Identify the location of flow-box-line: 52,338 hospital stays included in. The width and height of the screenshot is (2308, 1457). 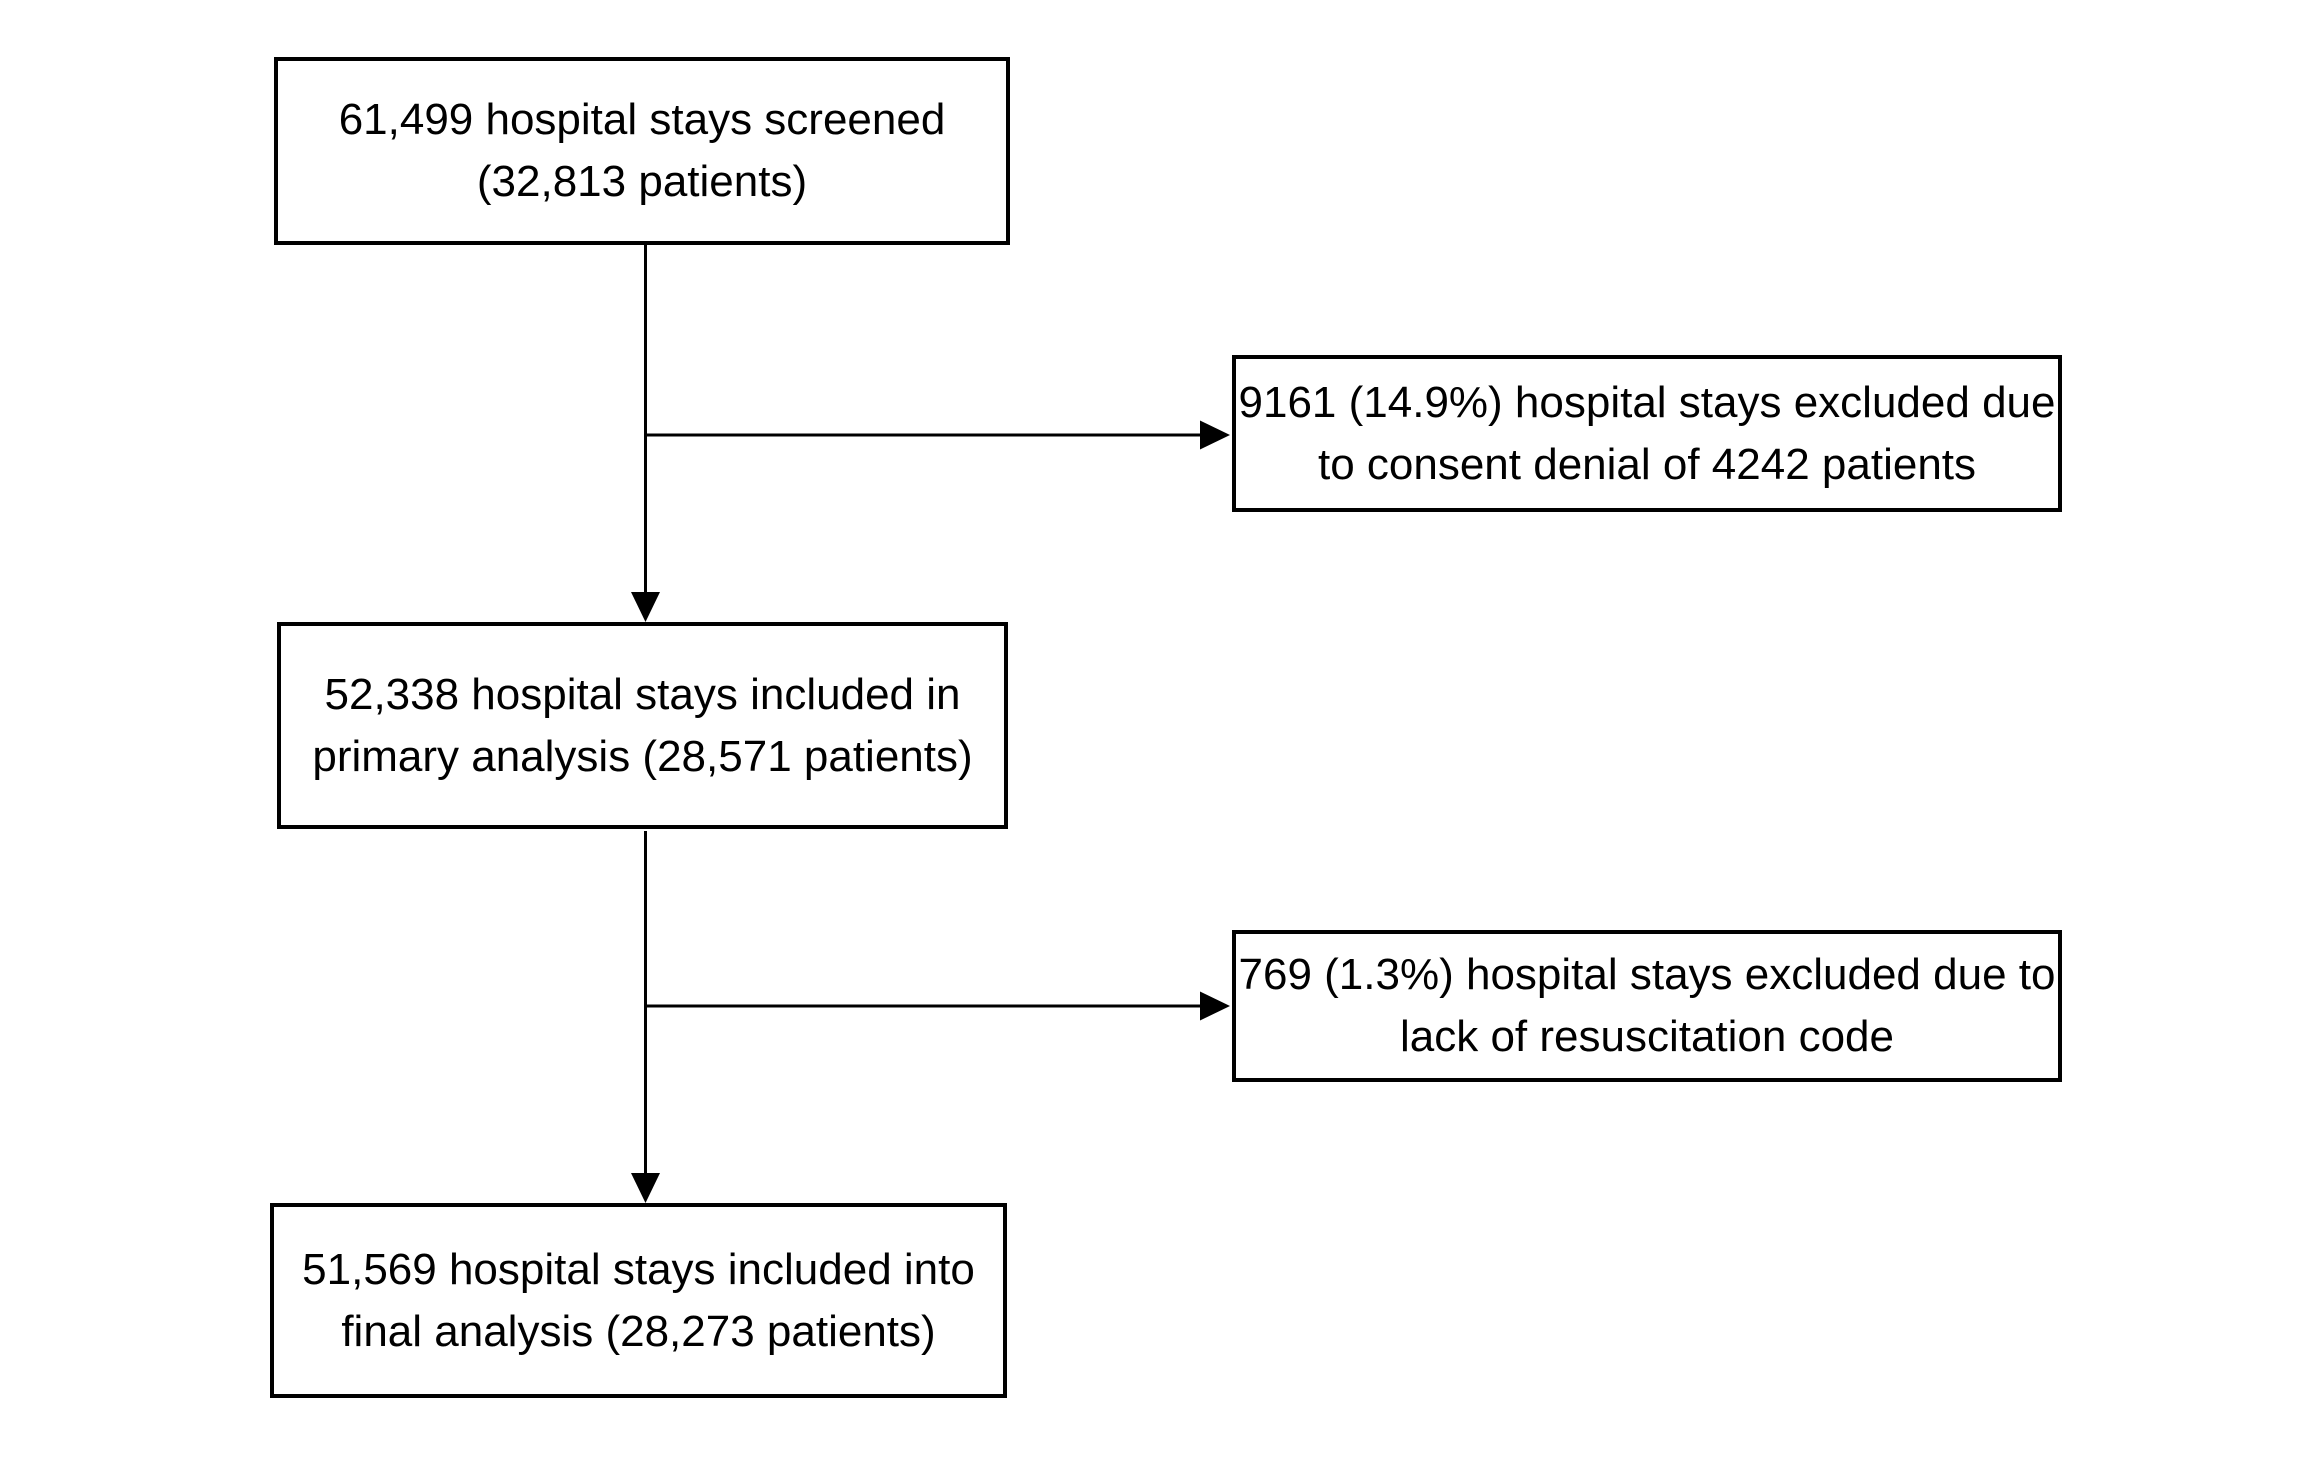
(642, 694).